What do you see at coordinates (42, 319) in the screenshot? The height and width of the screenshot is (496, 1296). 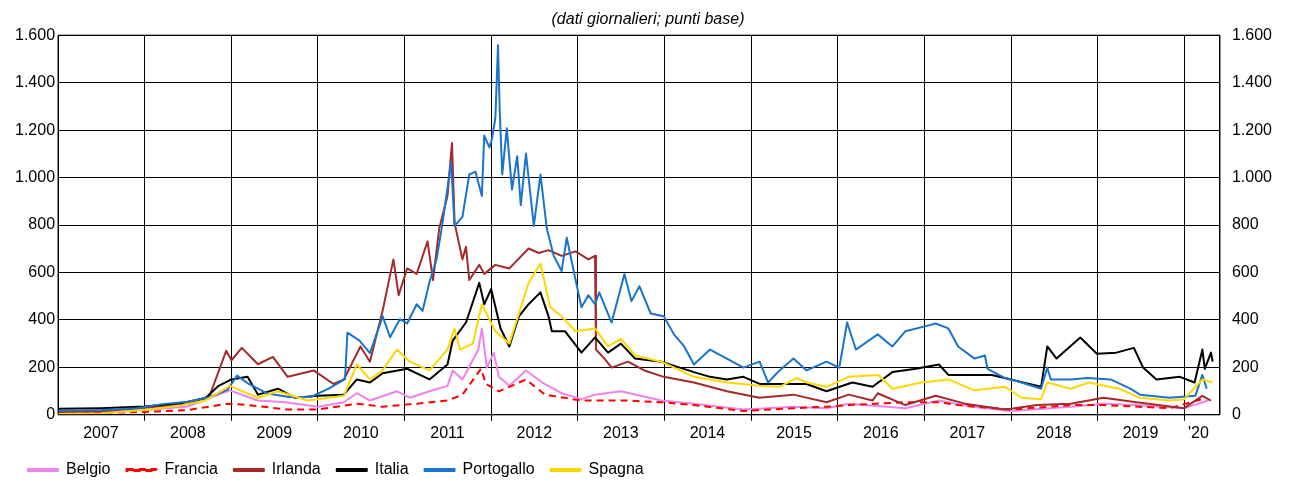 I see `y-tick-label: 400` at bounding box center [42, 319].